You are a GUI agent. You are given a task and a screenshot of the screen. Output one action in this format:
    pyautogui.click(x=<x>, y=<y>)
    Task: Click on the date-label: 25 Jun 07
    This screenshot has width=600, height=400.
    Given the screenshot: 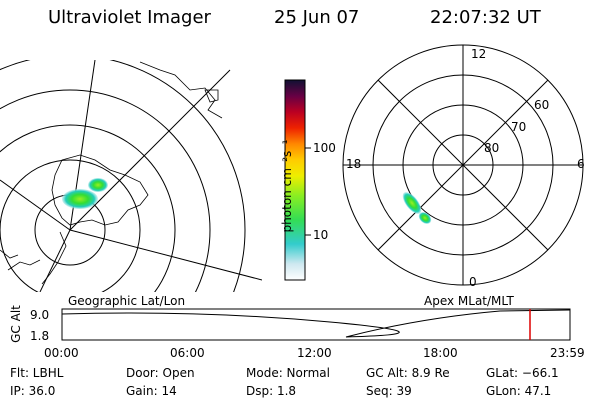 What is the action you would take?
    pyautogui.click(x=317, y=17)
    